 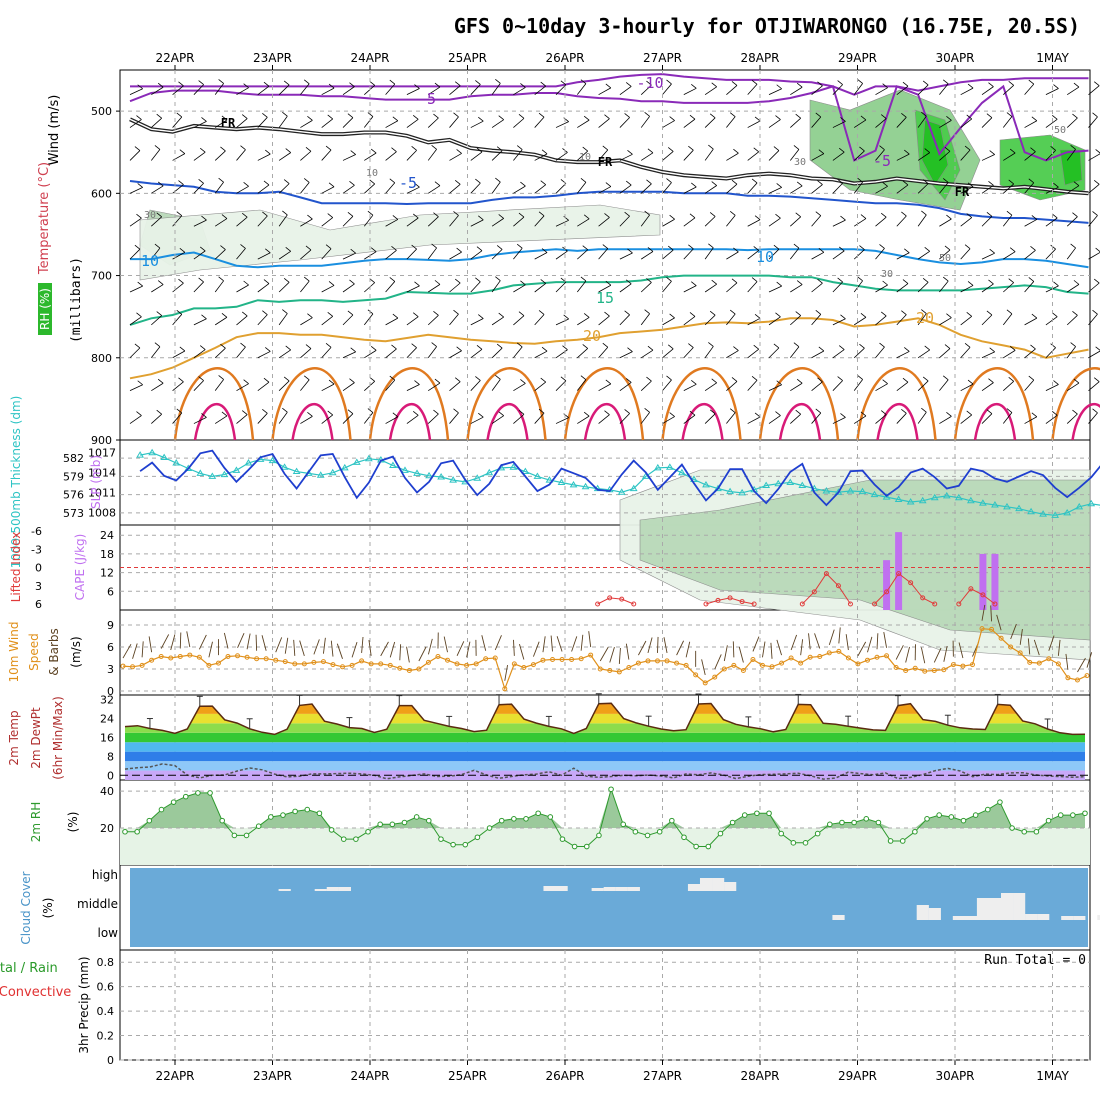 I want to click on y-tick-label-slp: 1008, so click(x=102, y=512).